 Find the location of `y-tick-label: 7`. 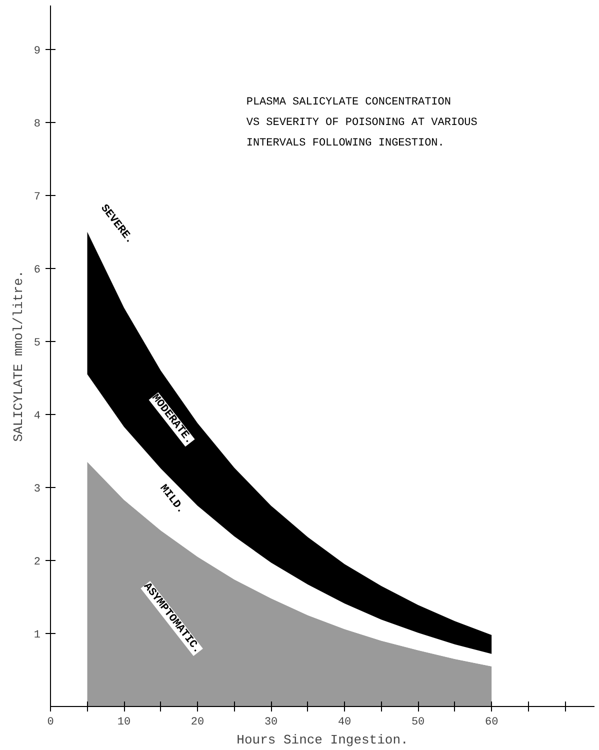

y-tick-label: 7 is located at coordinates (37, 197).